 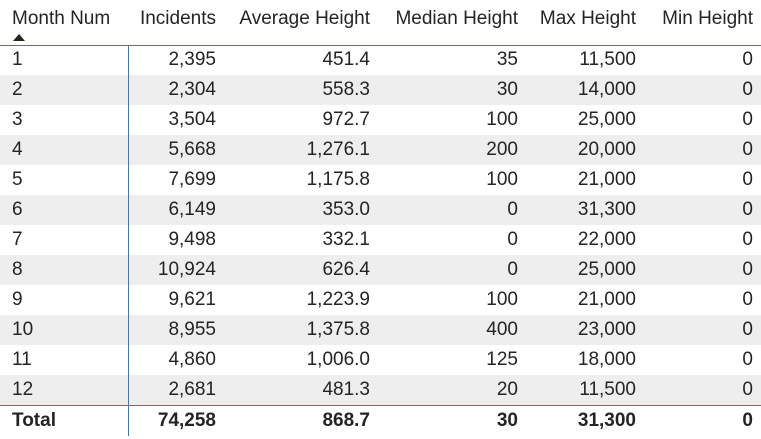 What do you see at coordinates (192, 60) in the screenshot?
I see `incidents-cell: 2,395` at bounding box center [192, 60].